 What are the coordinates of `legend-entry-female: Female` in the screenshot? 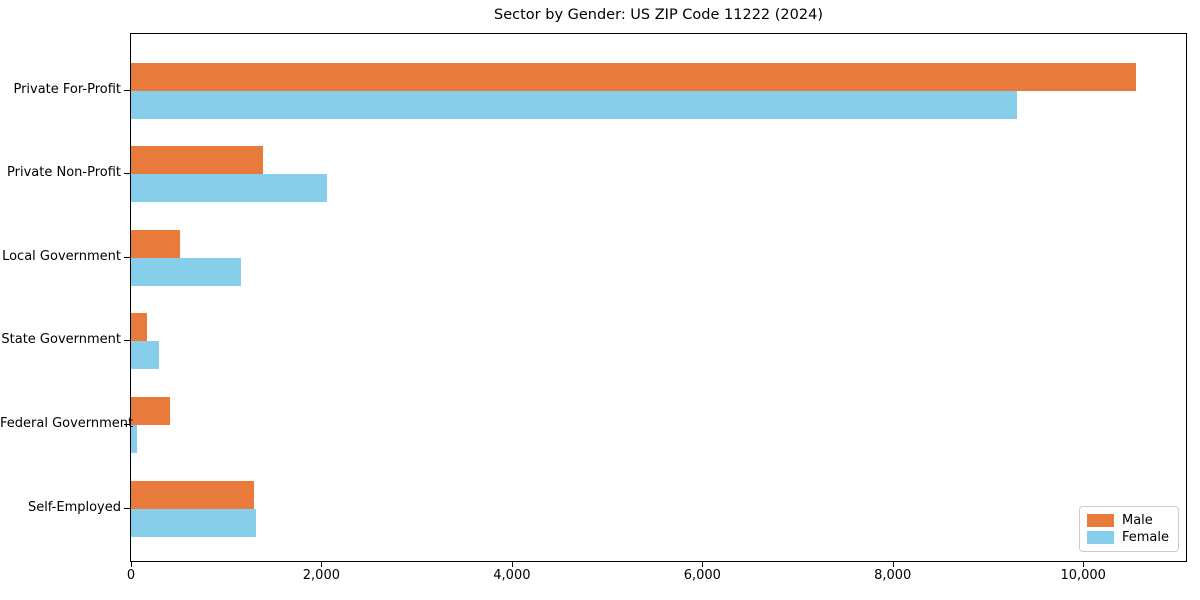 It's located at (1127, 537).